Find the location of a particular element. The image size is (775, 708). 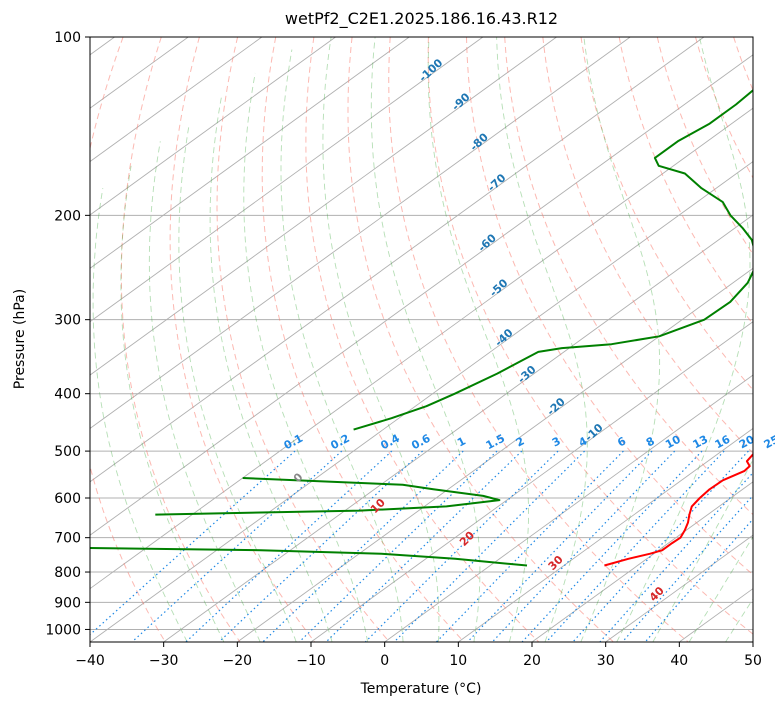

isotherm-label: -20 is located at coordinates (556, 406).